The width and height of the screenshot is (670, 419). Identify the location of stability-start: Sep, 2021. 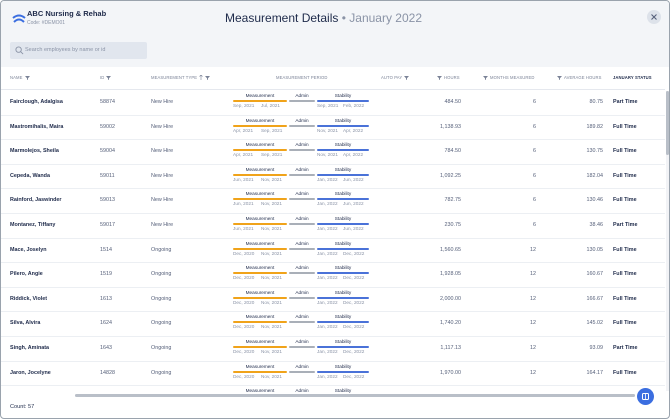
(328, 105).